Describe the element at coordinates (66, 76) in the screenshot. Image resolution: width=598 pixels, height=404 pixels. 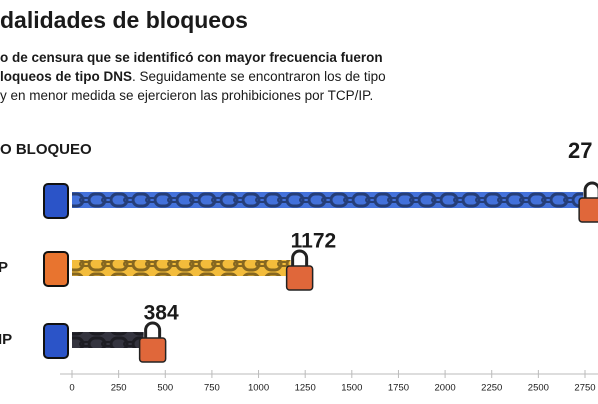
I see `subtitle-span: loqueos de tipo DNS` at that location.